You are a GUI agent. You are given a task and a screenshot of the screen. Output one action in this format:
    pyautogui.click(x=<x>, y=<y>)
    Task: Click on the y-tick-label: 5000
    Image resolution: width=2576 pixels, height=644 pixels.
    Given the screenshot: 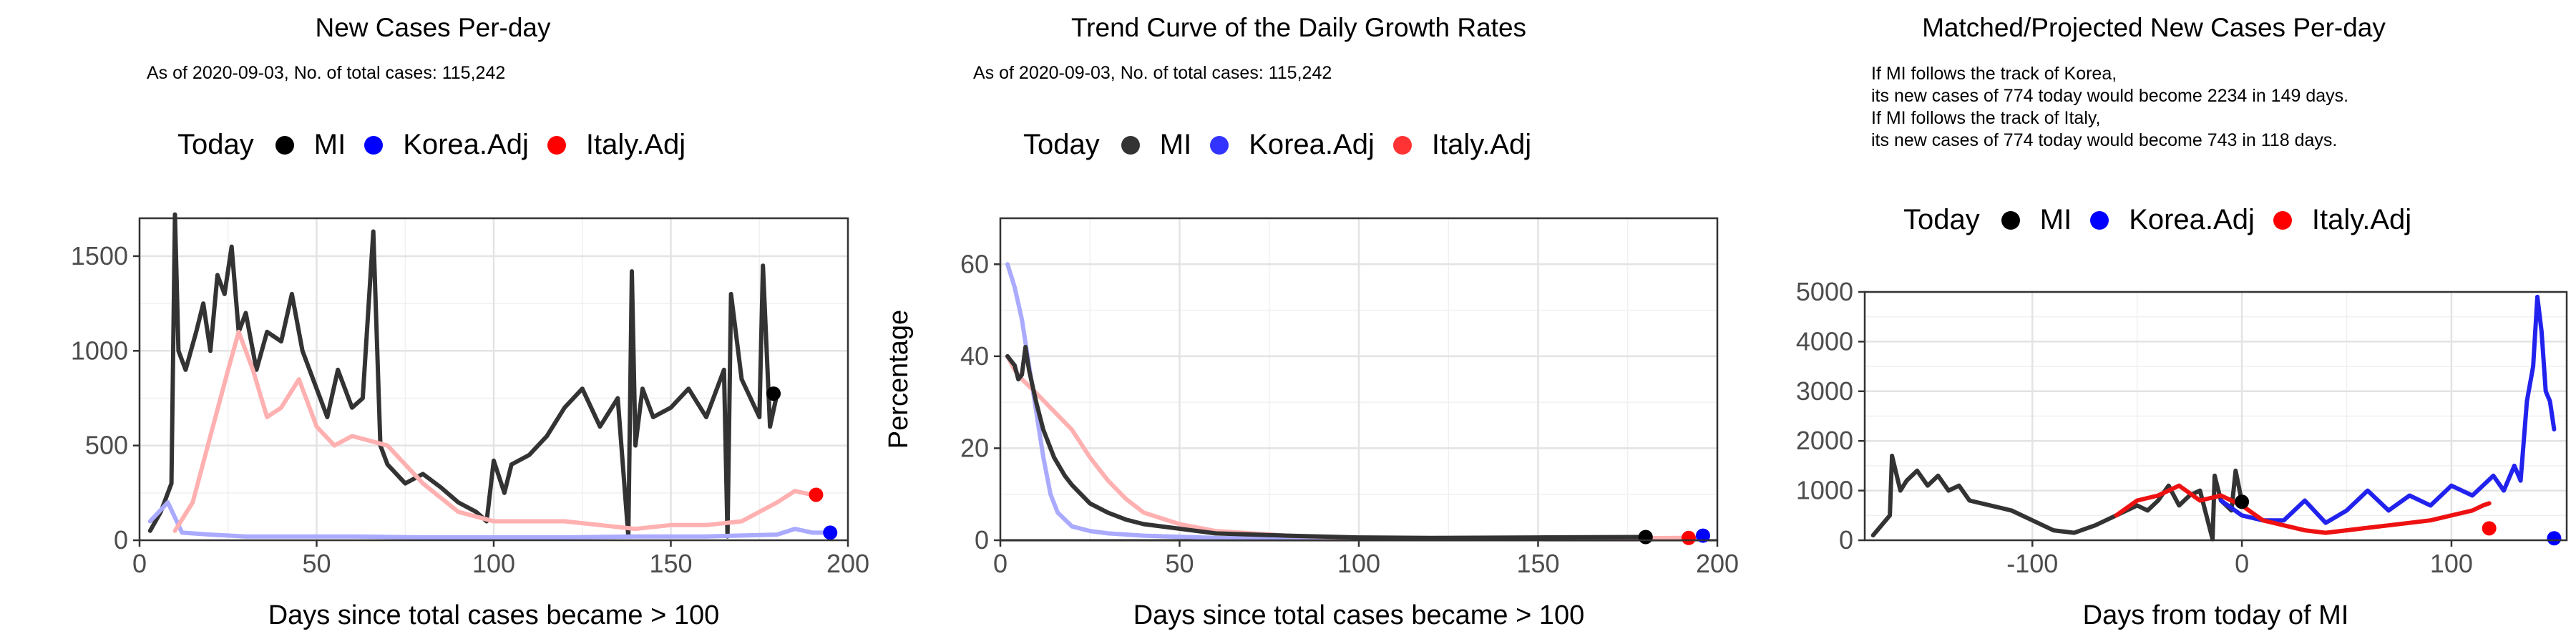 What is the action you would take?
    pyautogui.click(x=1824, y=291)
    